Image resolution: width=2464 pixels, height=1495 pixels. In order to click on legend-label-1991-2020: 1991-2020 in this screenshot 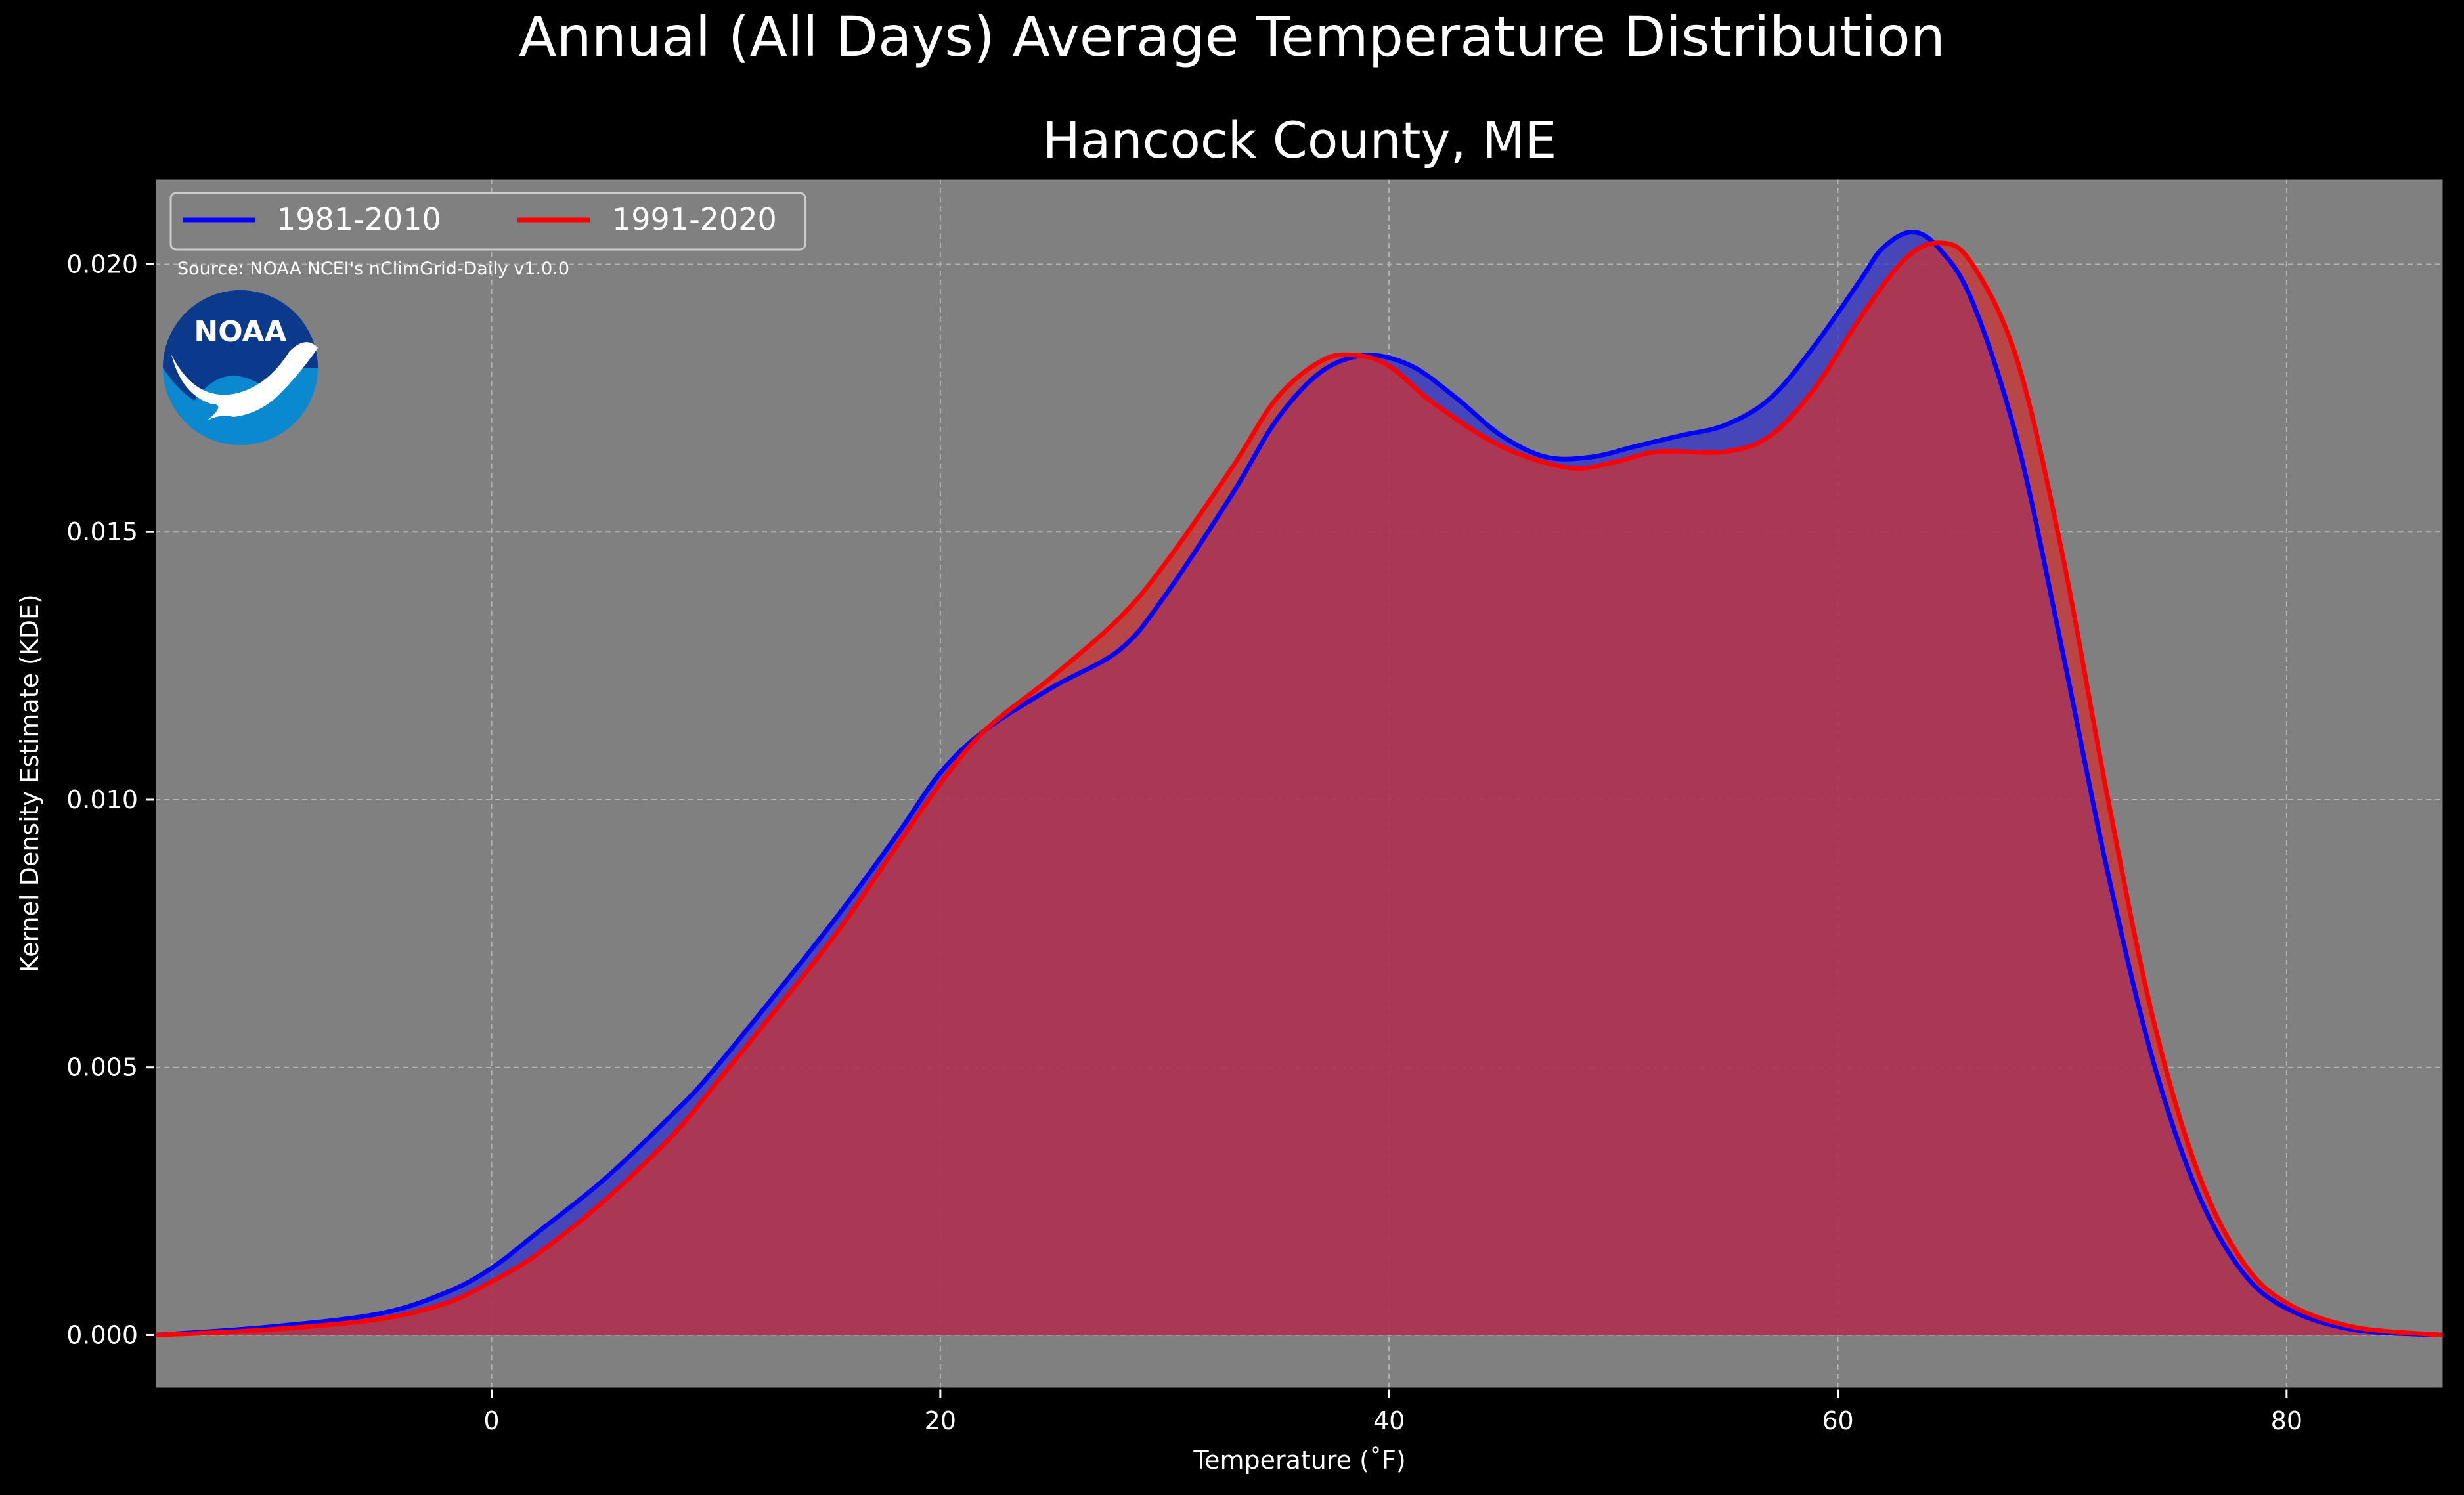, I will do `click(695, 219)`.